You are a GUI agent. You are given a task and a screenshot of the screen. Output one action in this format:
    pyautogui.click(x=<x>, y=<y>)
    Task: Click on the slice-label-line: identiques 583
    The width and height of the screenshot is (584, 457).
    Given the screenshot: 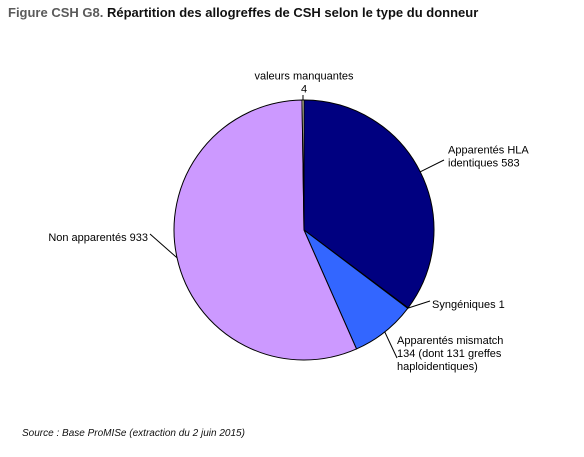 What is the action you would take?
    pyautogui.click(x=484, y=164)
    